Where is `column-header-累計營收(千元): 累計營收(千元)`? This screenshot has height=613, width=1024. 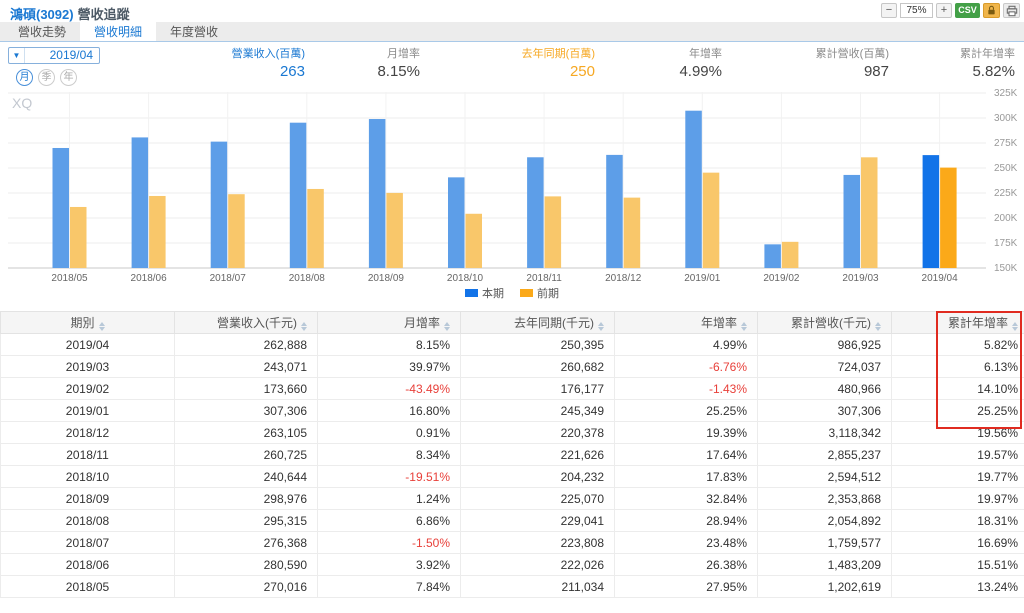 column-header-累計營收(千元): 累計營收(千元) is located at coordinates (824, 322).